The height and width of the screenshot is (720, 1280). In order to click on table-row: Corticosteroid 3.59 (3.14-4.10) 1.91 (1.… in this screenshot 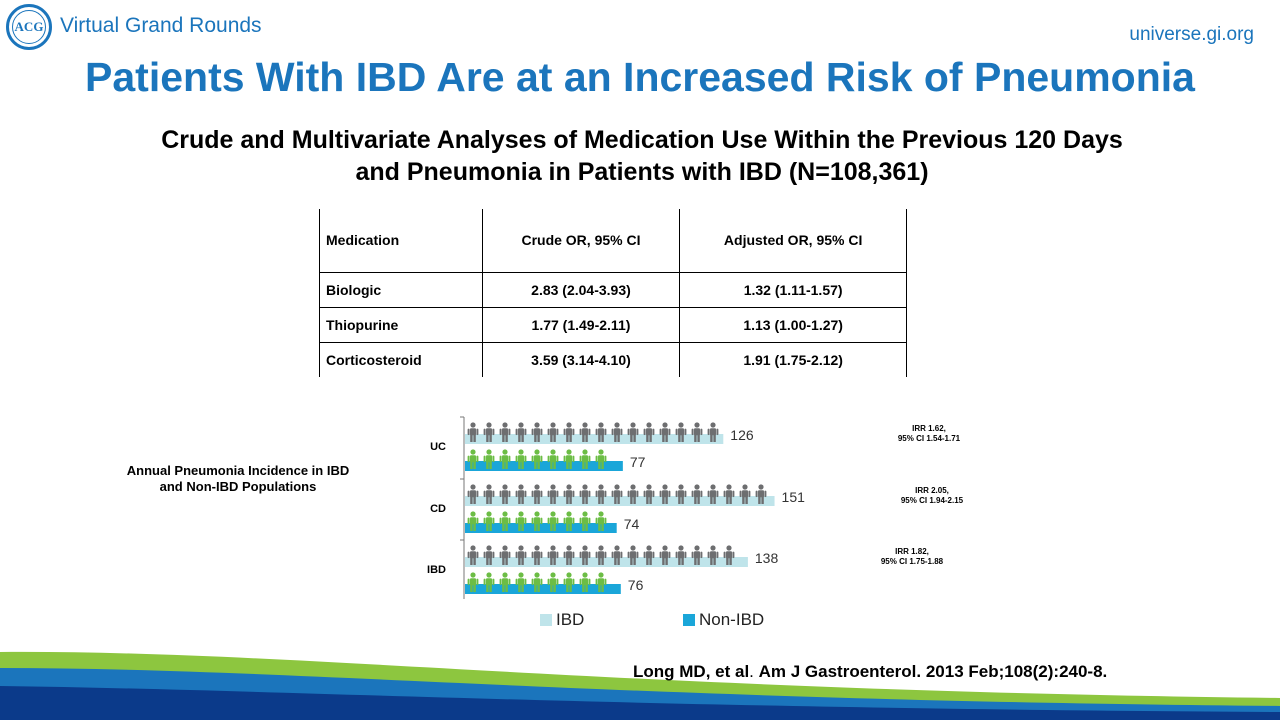, I will do `click(613, 359)`.